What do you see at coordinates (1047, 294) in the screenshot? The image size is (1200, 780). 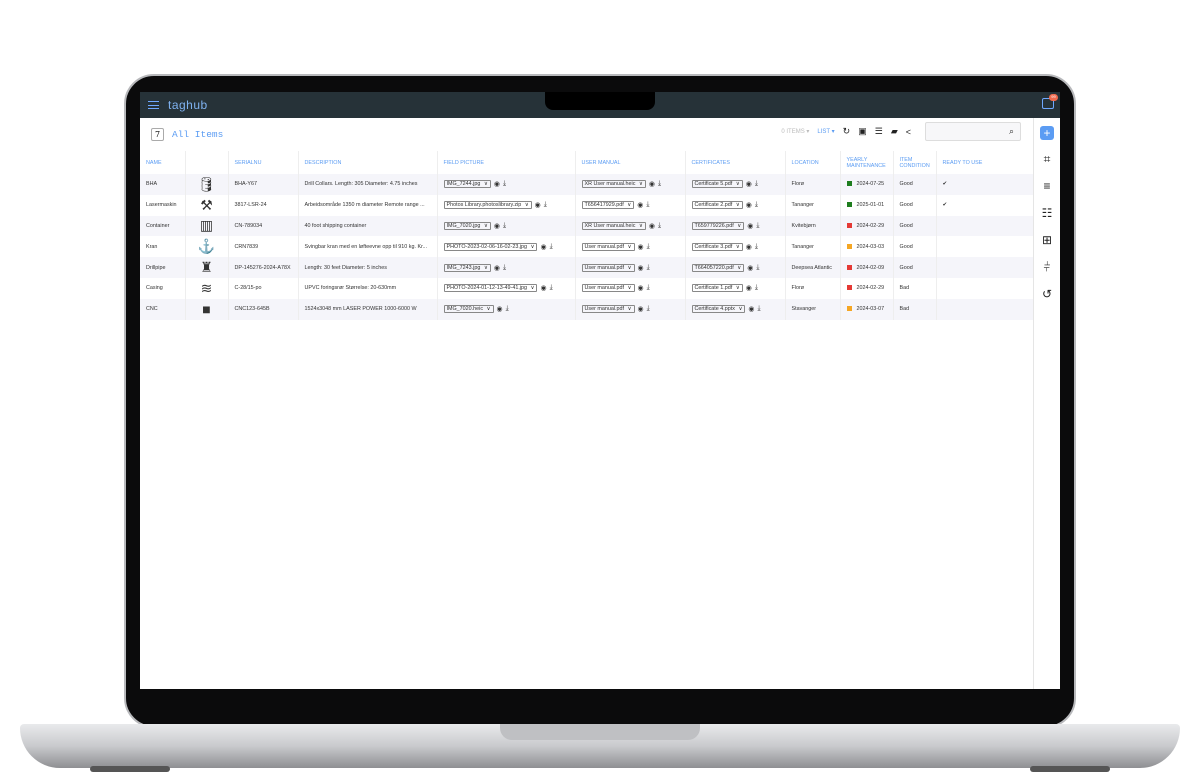 I see `history-icon: ↺` at bounding box center [1047, 294].